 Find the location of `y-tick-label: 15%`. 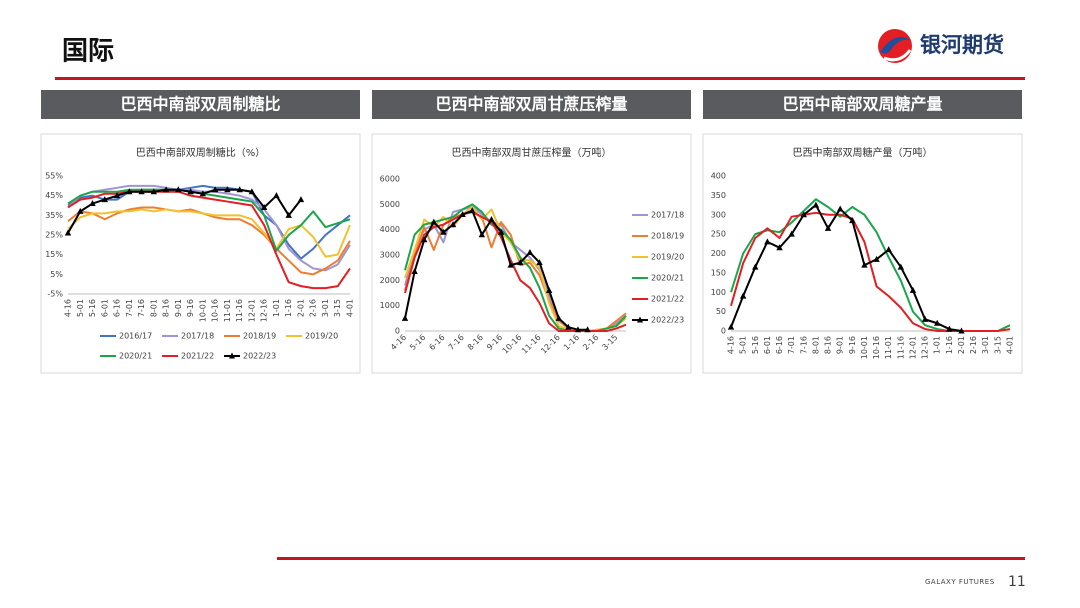

y-tick-label: 15% is located at coordinates (54, 254).